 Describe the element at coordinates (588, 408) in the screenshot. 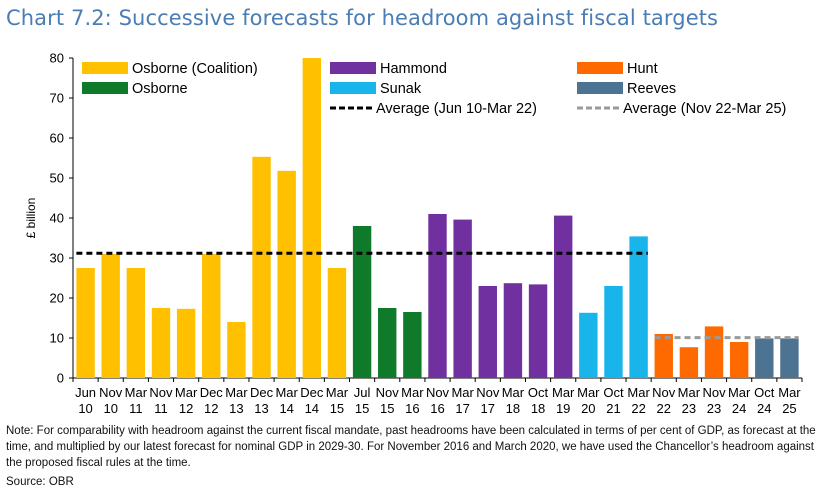

I see `x-tick-label-year: 20` at that location.